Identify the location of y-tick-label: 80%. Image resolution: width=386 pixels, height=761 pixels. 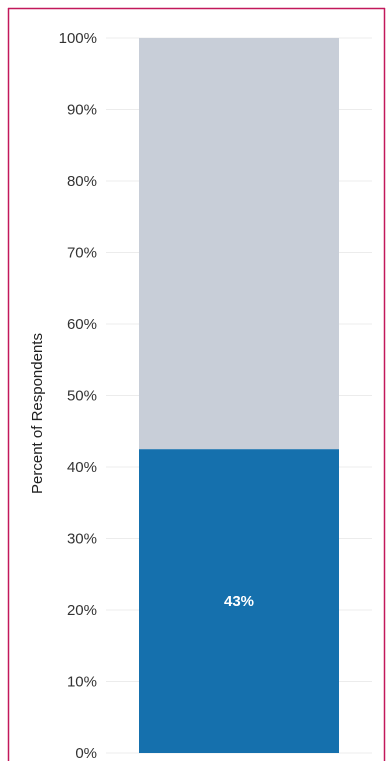
(82, 181).